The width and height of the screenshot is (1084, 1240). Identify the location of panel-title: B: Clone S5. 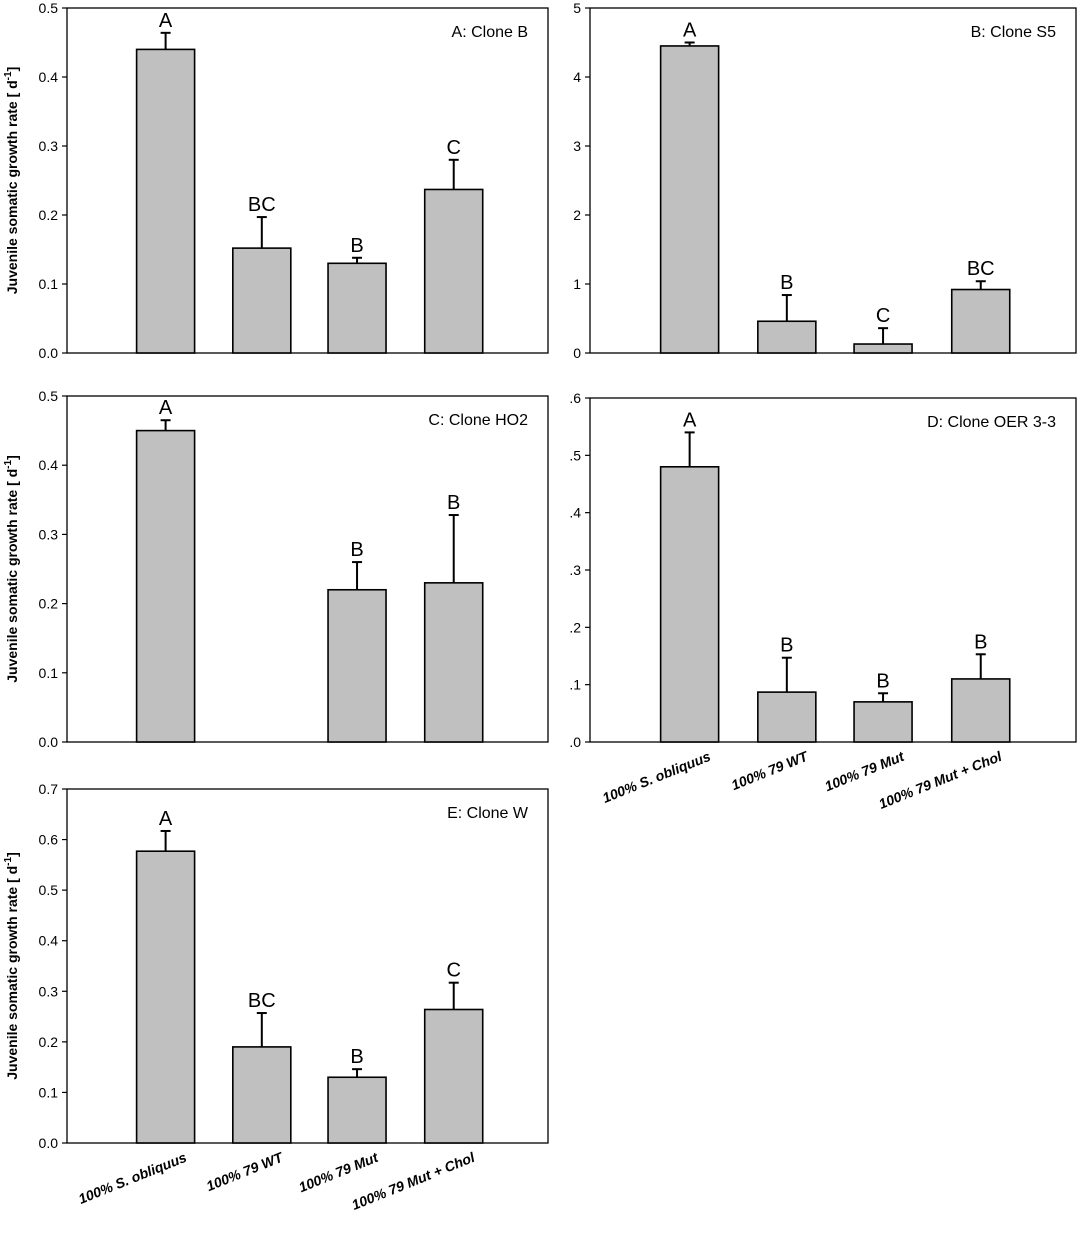
(1013, 32).